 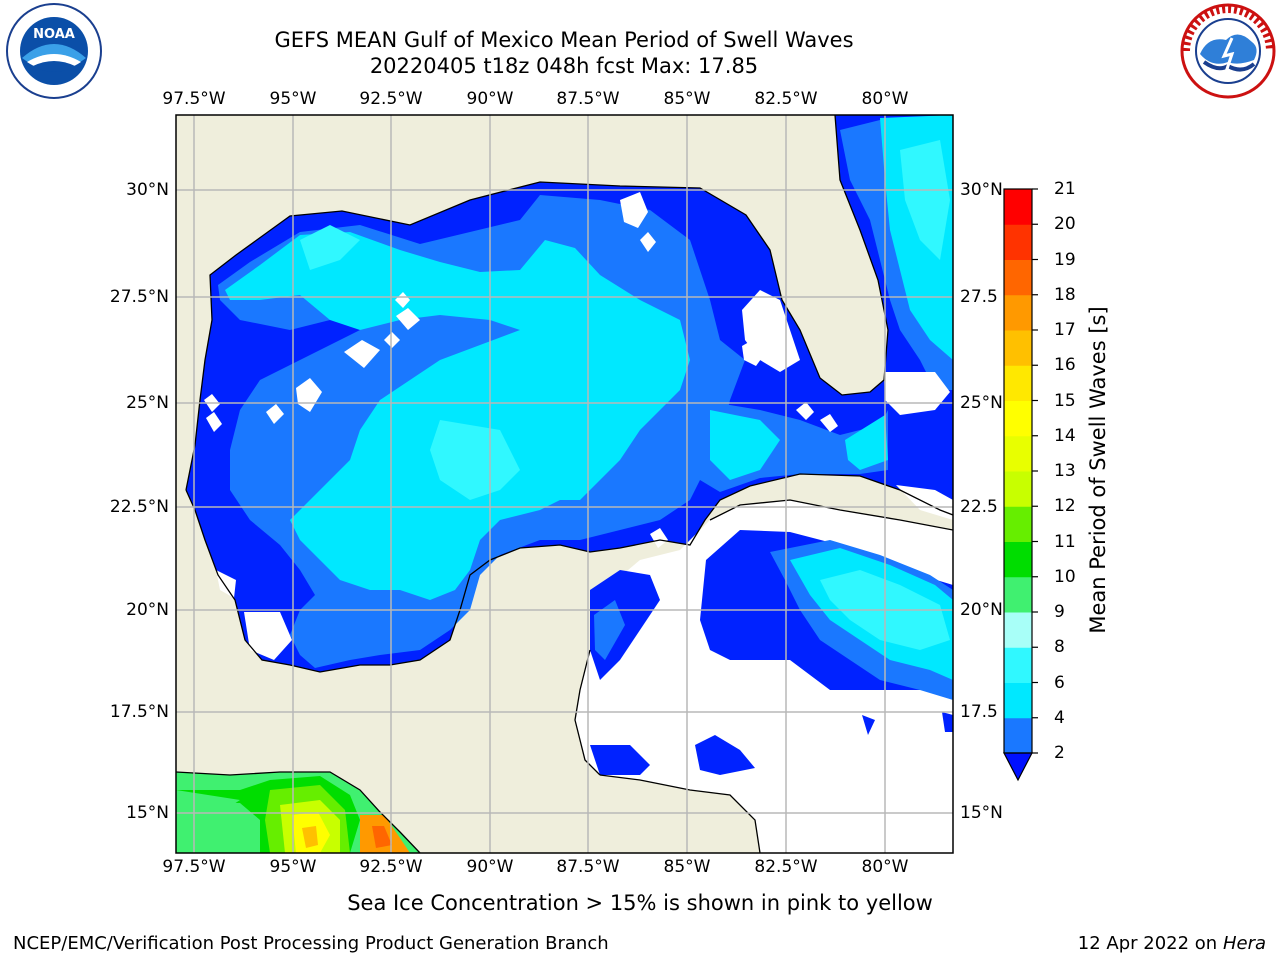 I want to click on svg-text: NOAA, so click(x=54, y=34).